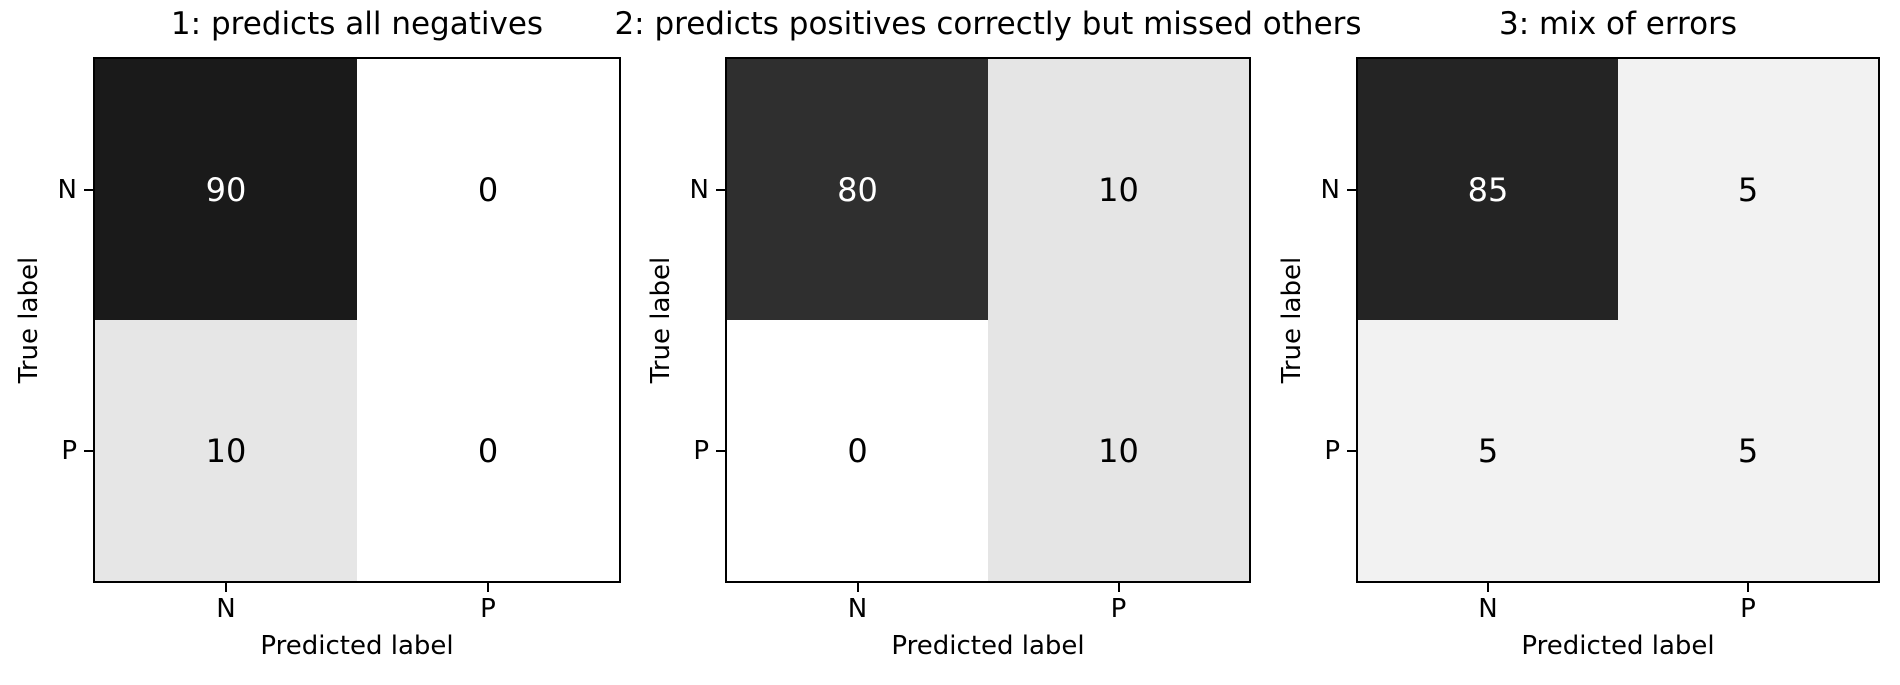 The width and height of the screenshot is (1900, 685). Describe the element at coordinates (1748, 450) in the screenshot. I see `cell-true-p-pred-p: 5` at that location.